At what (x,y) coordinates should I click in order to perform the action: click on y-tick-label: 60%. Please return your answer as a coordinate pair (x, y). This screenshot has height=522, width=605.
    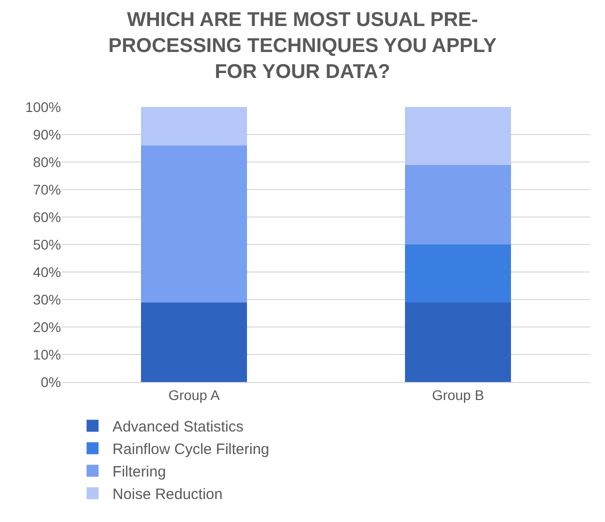
    Looking at the image, I should click on (46, 216).